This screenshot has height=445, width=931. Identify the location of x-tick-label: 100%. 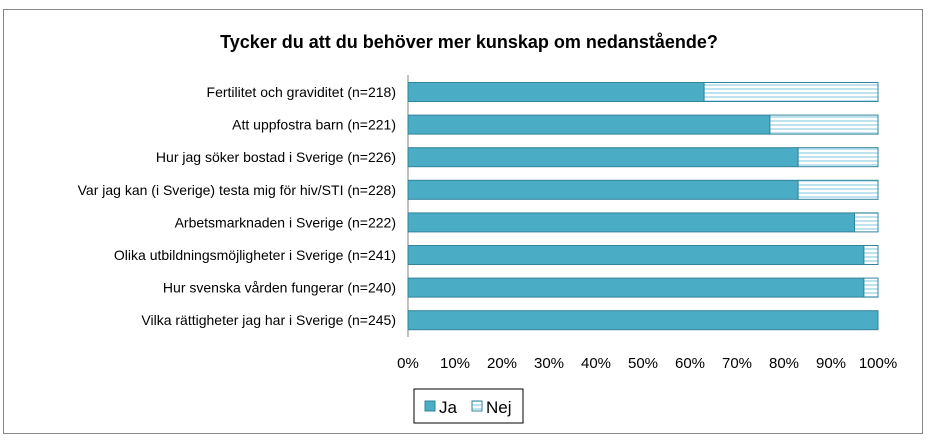
(878, 363).